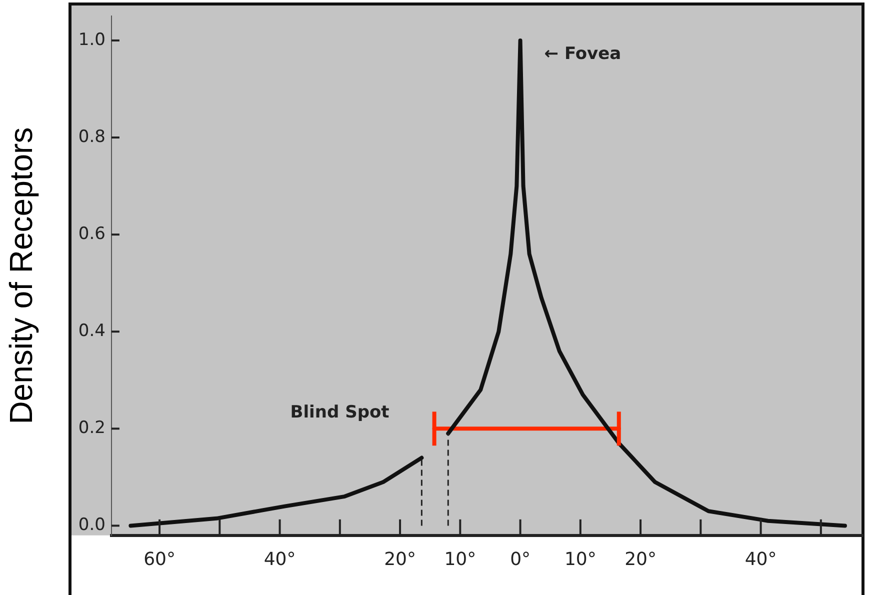  What do you see at coordinates (160, 559) in the screenshot?
I see `x-tick-label: 60°` at bounding box center [160, 559].